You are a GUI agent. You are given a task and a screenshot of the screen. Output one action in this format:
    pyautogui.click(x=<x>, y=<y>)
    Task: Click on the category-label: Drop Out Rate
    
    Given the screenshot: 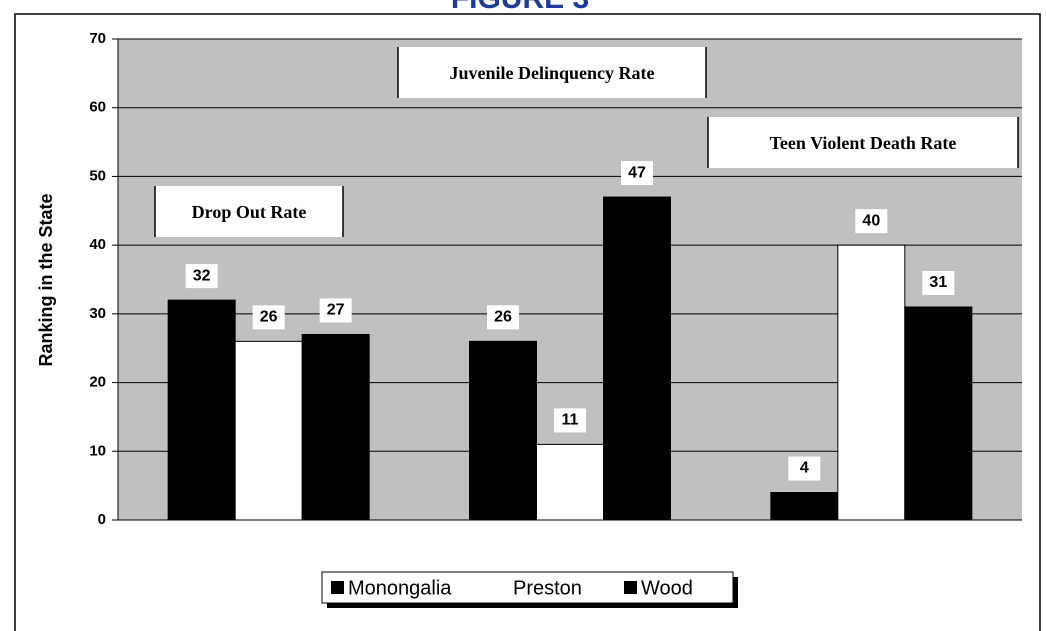 What is the action you would take?
    pyautogui.click(x=249, y=212)
    